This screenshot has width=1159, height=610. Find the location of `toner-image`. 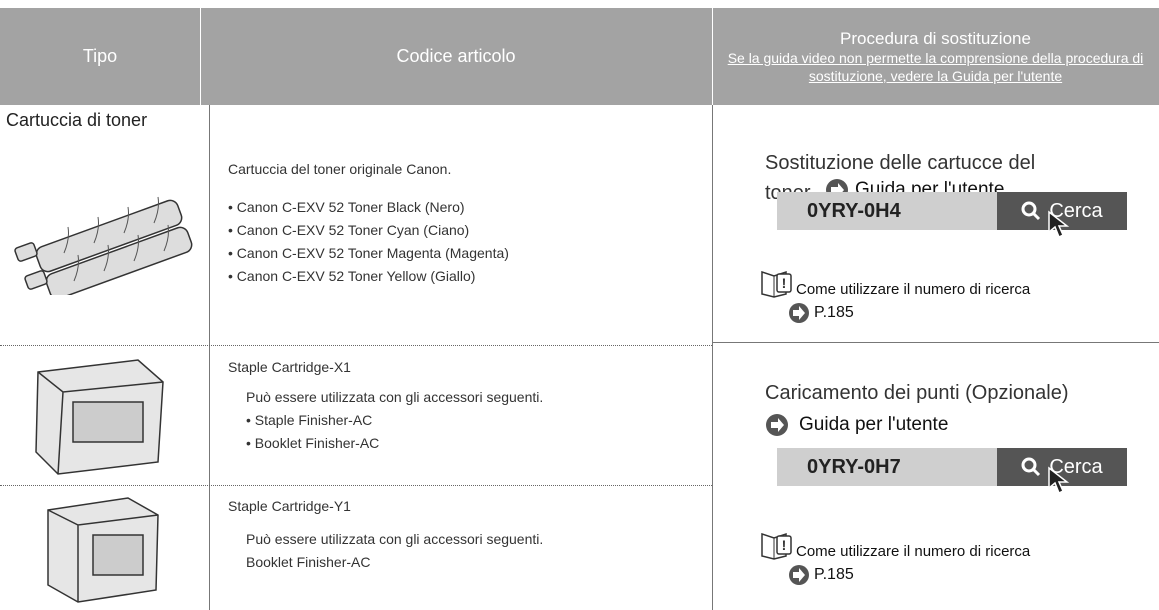

toner-image is located at coordinates (103, 245).